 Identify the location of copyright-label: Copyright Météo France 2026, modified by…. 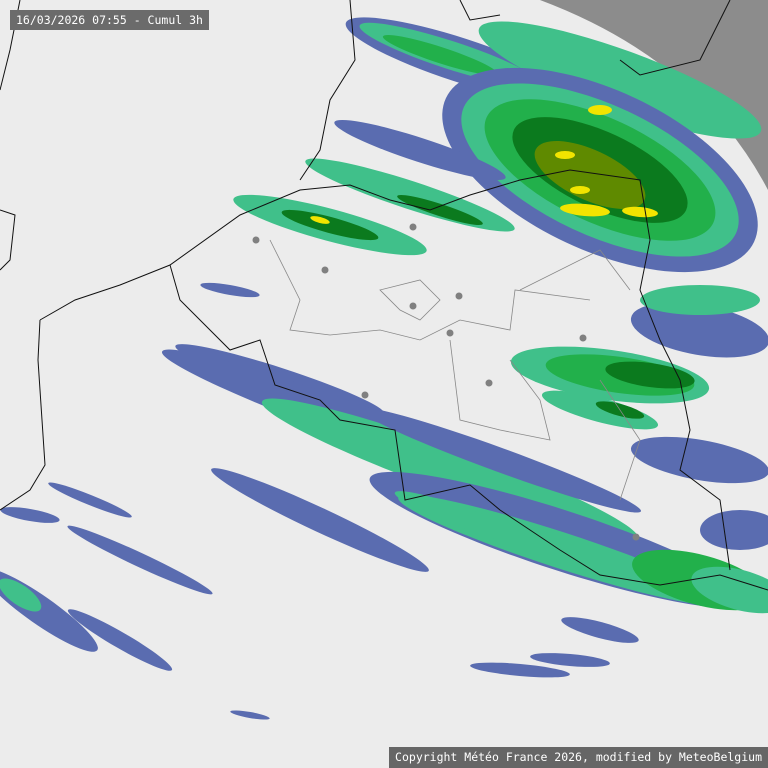
(578, 757).